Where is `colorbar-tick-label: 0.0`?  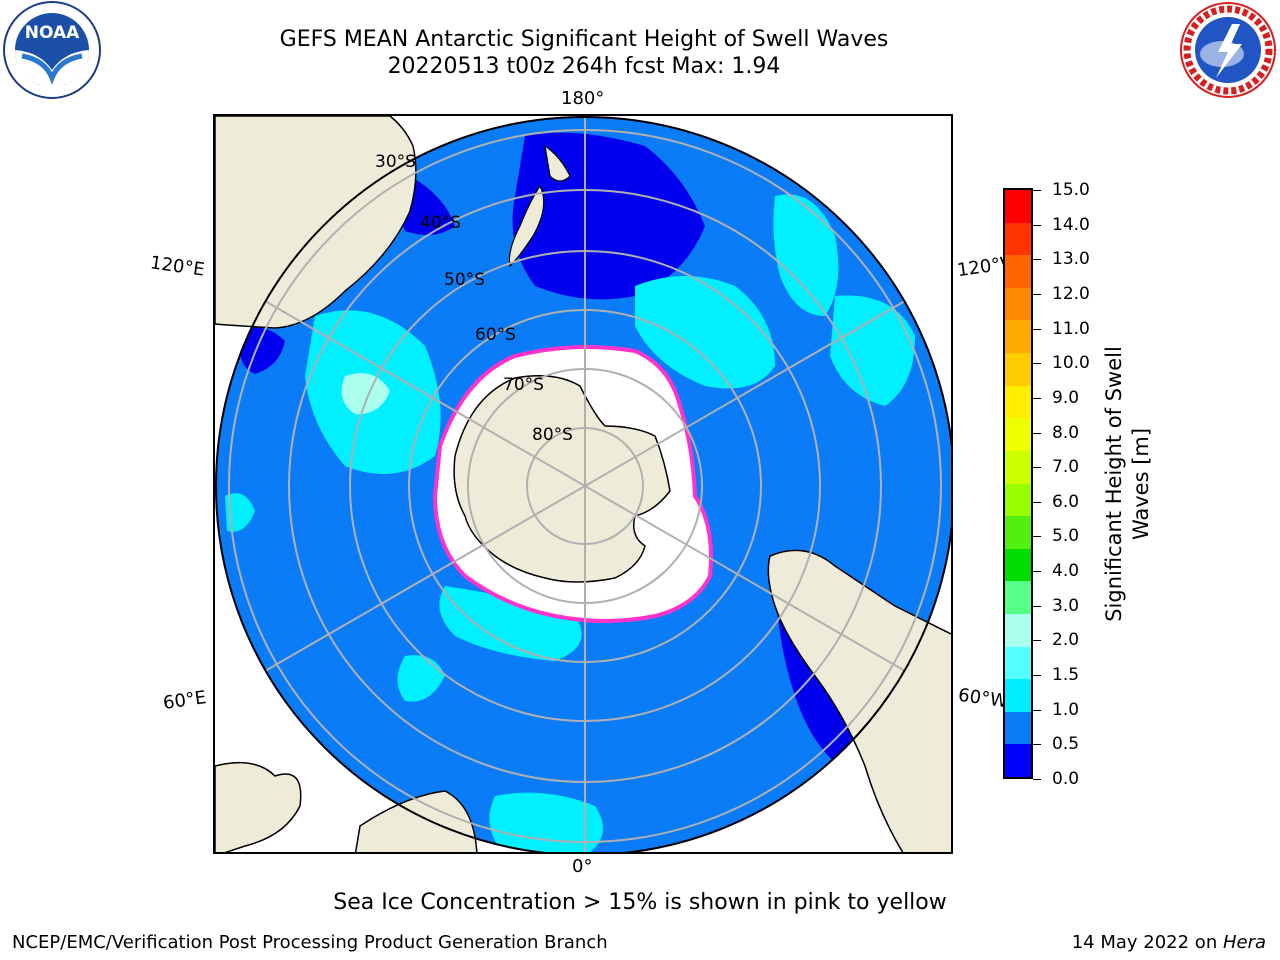
colorbar-tick-label: 0.0 is located at coordinates (1066, 779).